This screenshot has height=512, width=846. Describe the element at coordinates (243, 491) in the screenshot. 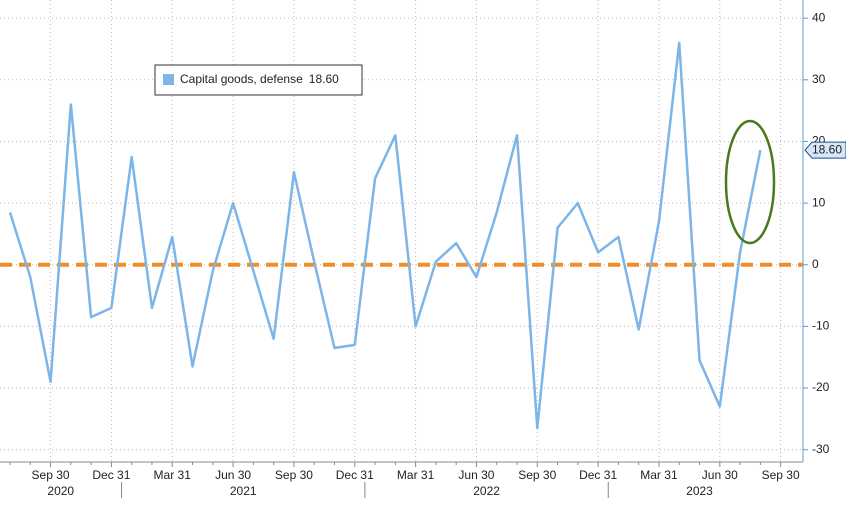

I see `year-label: 2021` at that location.